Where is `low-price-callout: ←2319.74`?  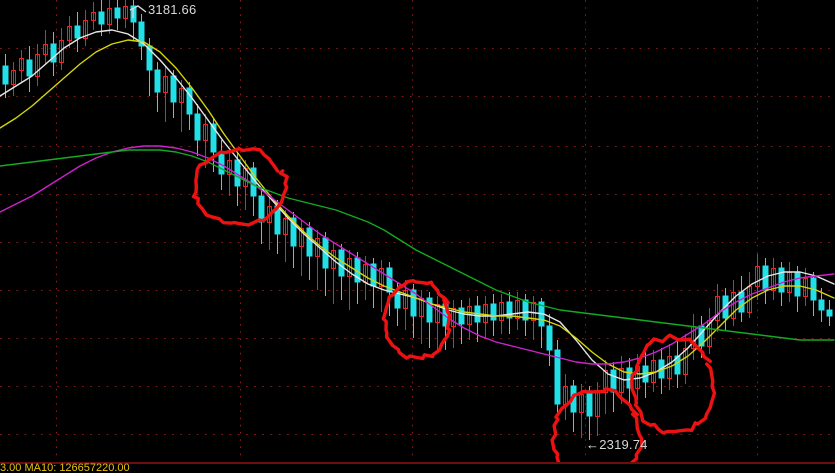
low-price-callout: ←2319.74 is located at coordinates (617, 444).